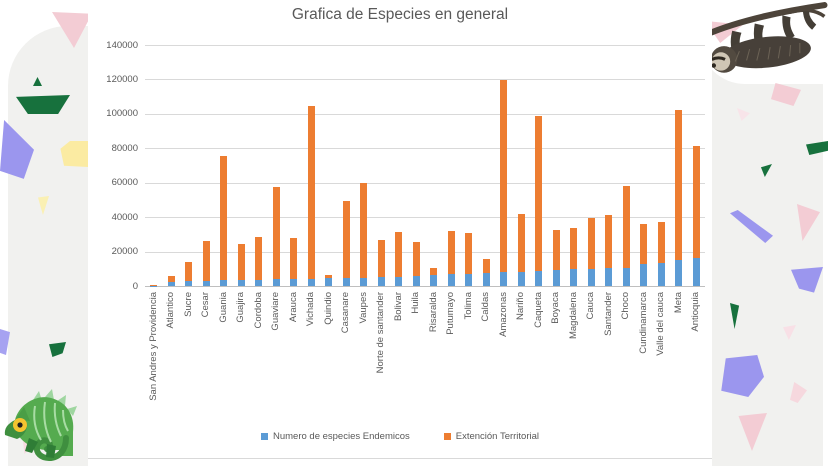  I want to click on legend-swatch-endemics, so click(264, 436).